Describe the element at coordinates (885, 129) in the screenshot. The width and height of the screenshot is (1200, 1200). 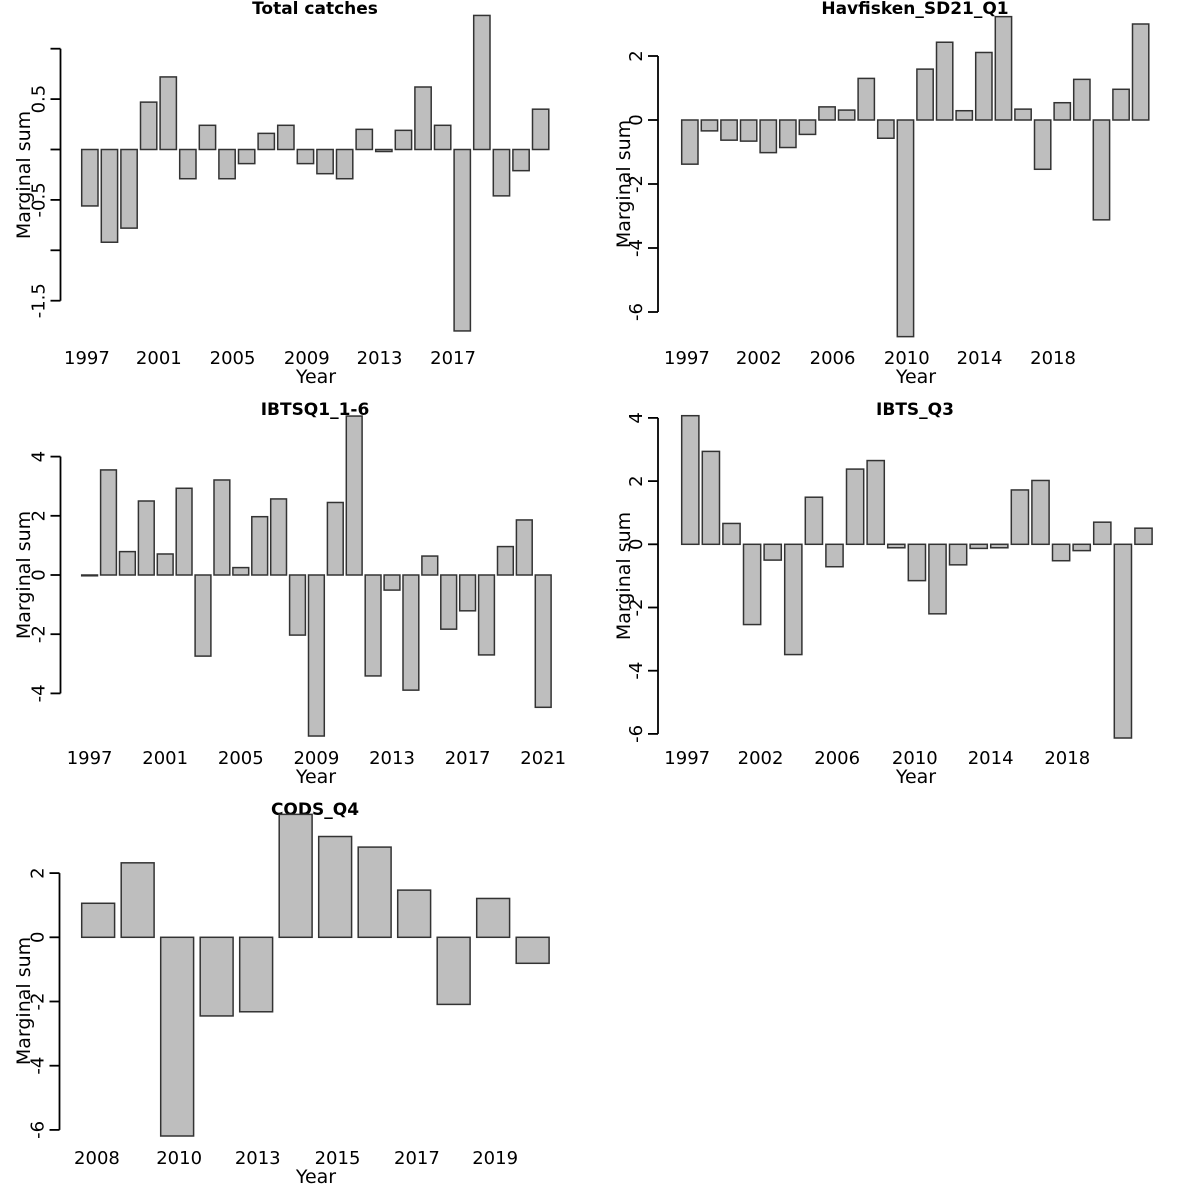
I see `bar-2007` at that location.